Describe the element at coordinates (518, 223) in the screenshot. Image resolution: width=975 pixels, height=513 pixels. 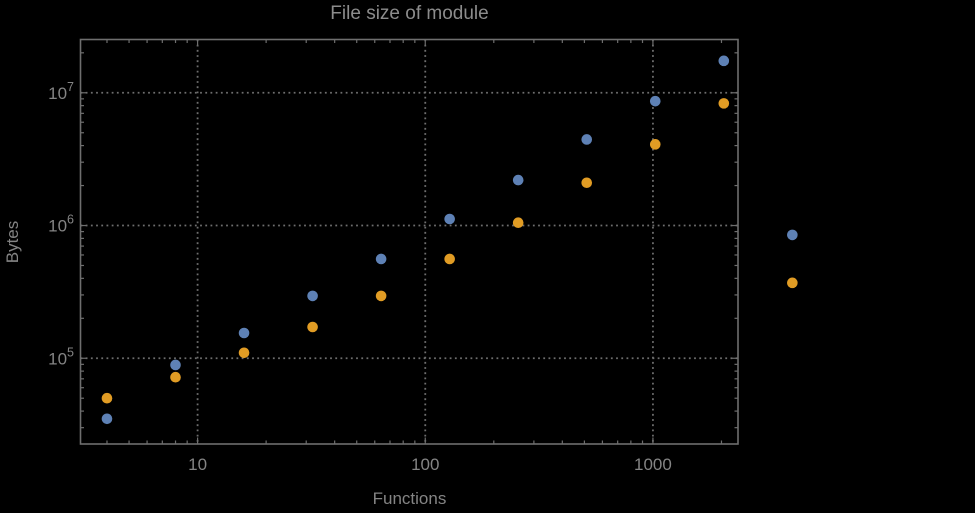
I see `data-point-series-orange-x256` at that location.